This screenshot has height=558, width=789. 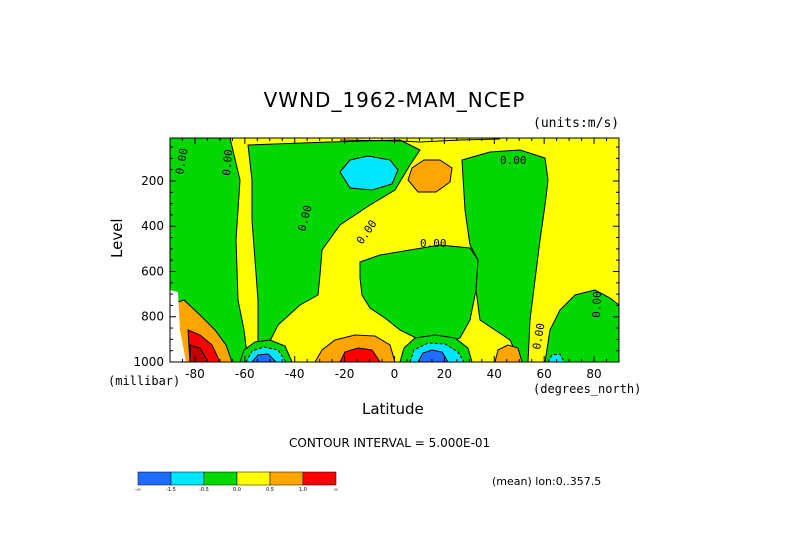 What do you see at coordinates (336, 490) in the screenshot?
I see `legend-label: ∞` at bounding box center [336, 490].